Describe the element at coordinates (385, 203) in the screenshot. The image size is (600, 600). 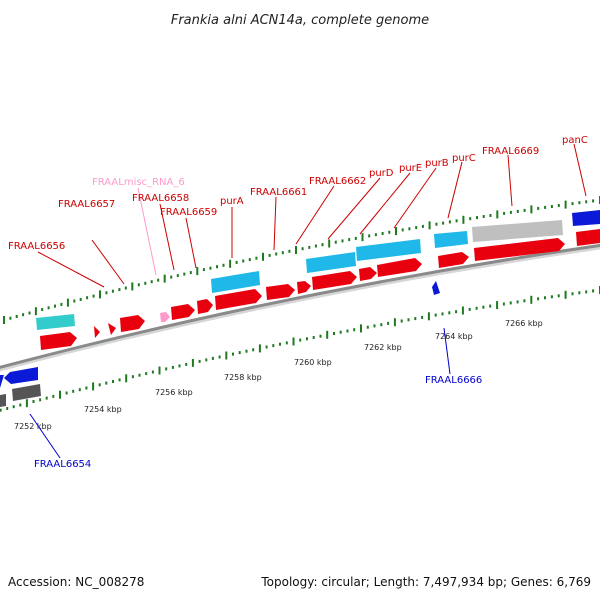
I see `leader-pure` at that location.